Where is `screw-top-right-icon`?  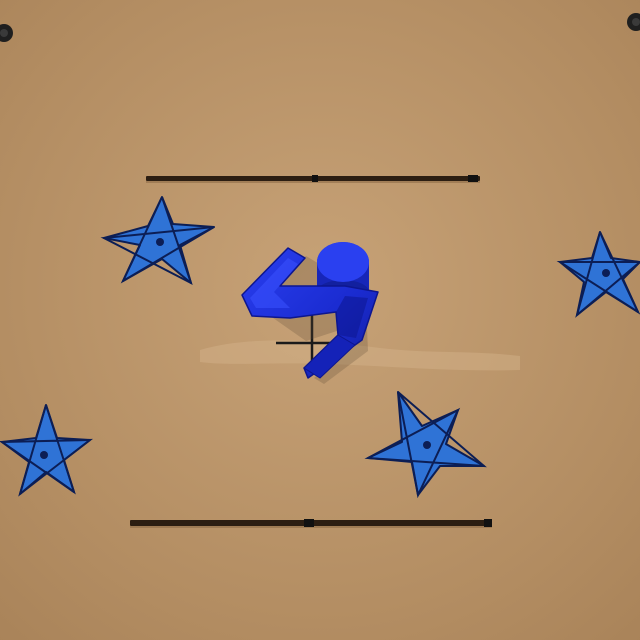
screw-top-right-icon is located at coordinates (633, 22).